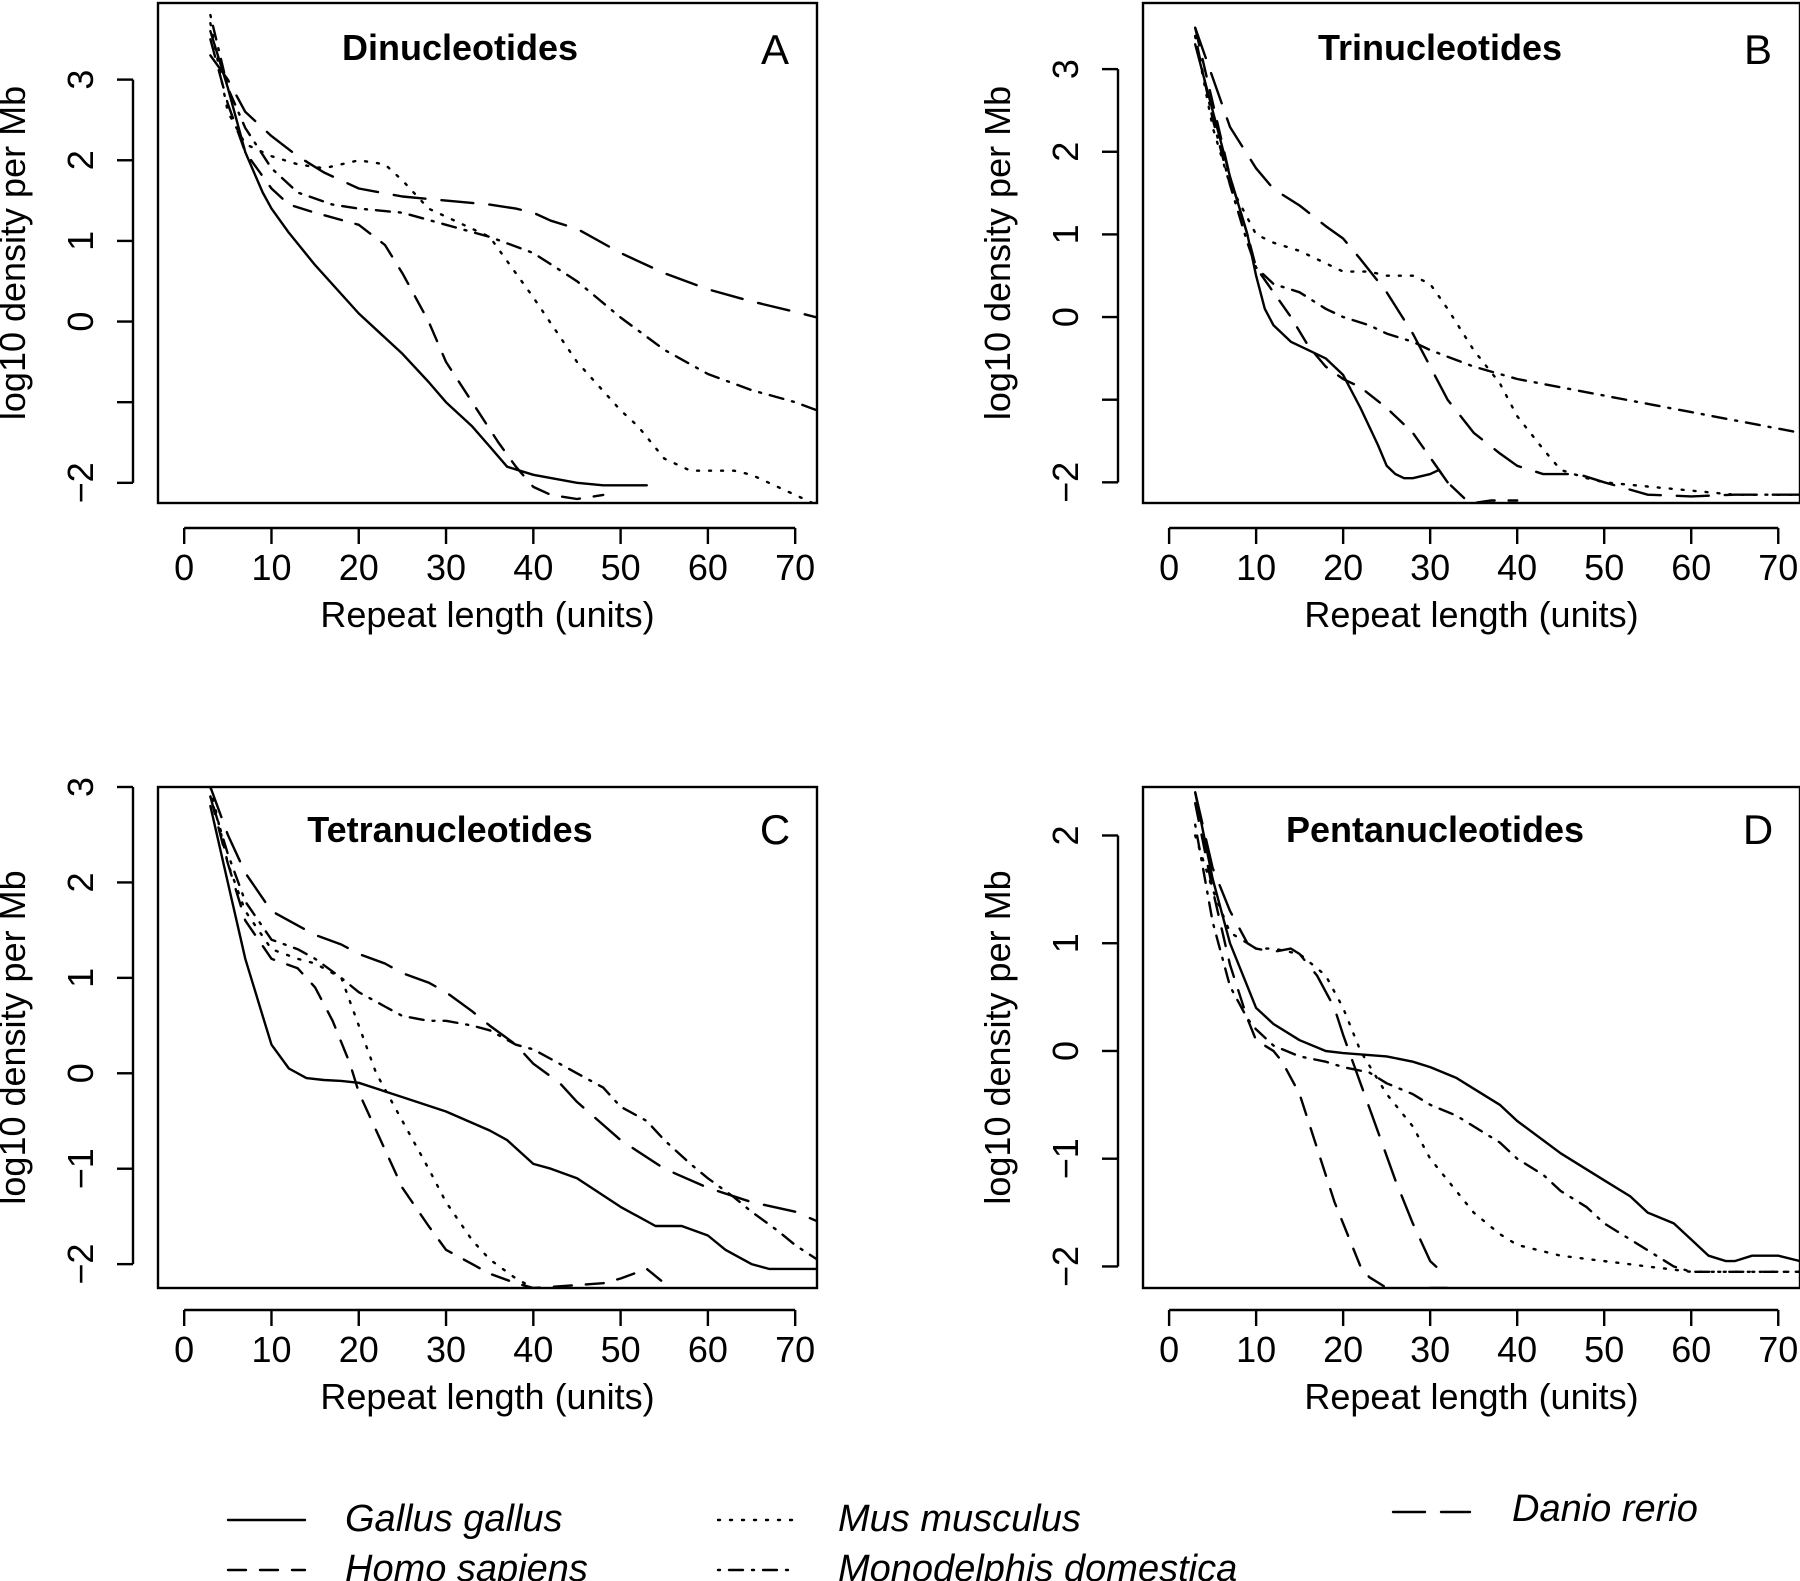 This screenshot has height=1581, width=1800. I want to click on legend-label: Homo sapiens, so click(466, 1564).